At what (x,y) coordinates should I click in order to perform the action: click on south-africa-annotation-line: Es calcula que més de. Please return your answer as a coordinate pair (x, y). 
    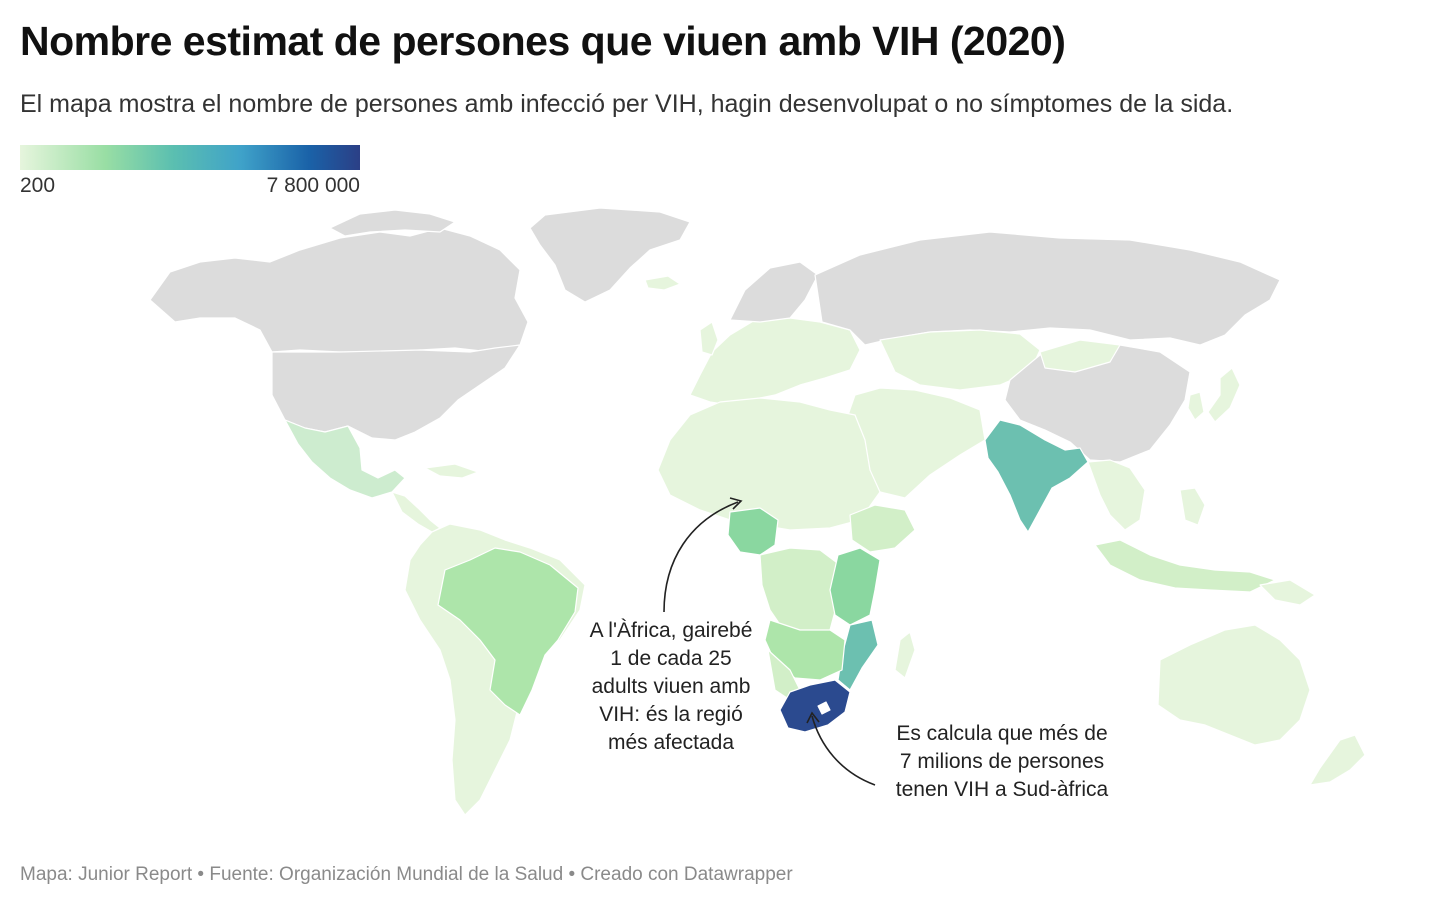
    Looking at the image, I should click on (1002, 733).